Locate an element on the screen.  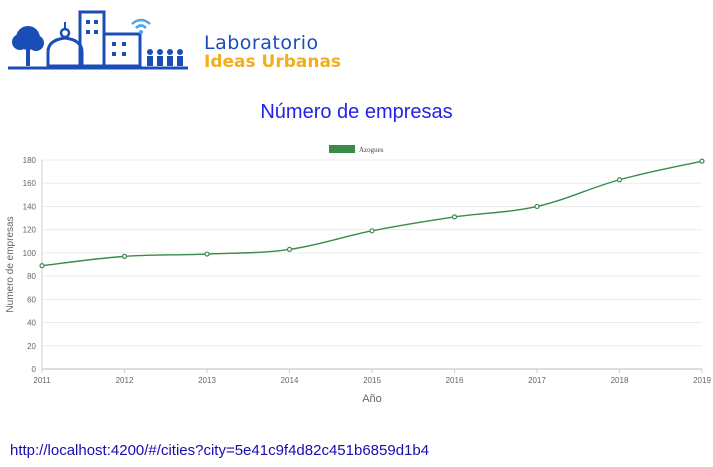
y-tick-label: 80 is located at coordinates (31, 276).